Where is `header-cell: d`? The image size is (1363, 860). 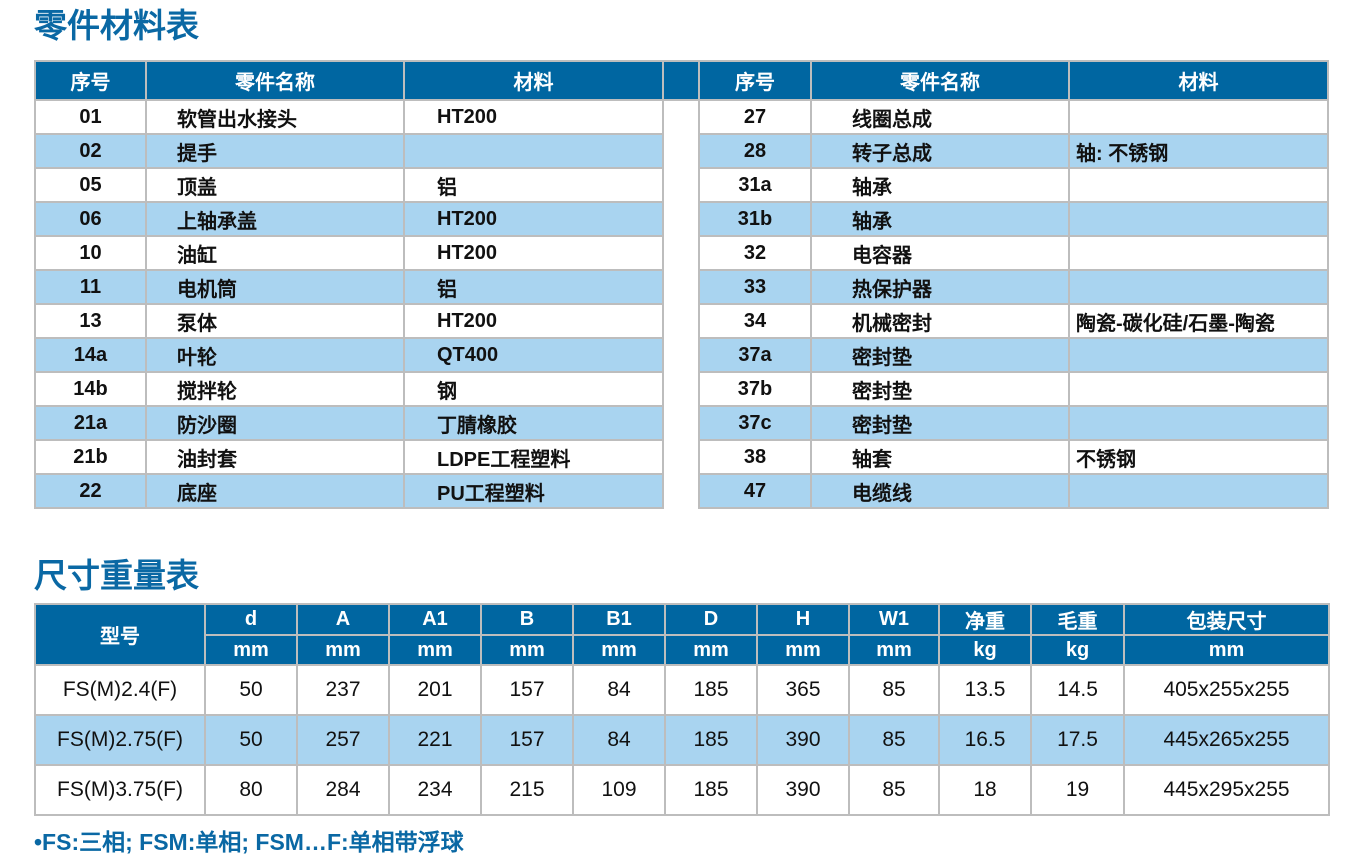
header-cell: d is located at coordinates (251, 619).